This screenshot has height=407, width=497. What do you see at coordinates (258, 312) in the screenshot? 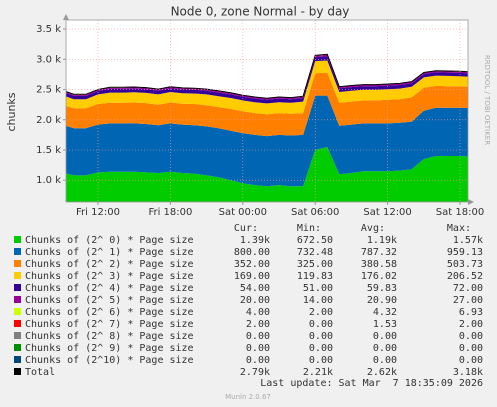
I see `legend-stat: 4.00` at bounding box center [258, 312].